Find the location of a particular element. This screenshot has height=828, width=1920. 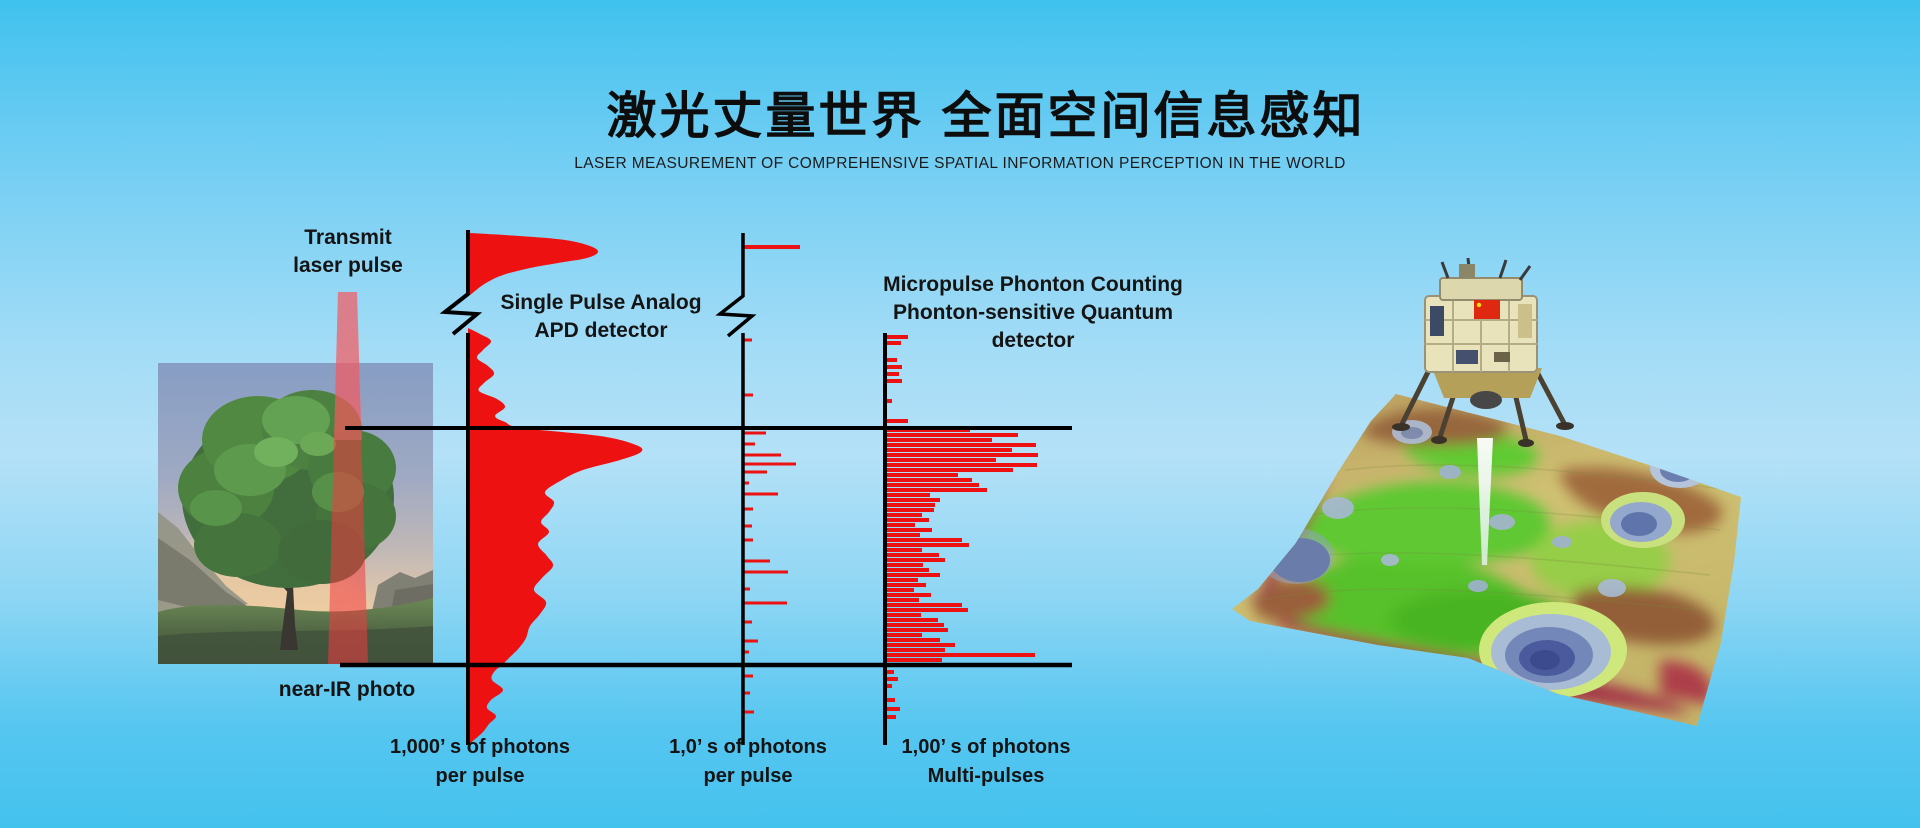

apd-detector-label: Single Pulse Analog APD detector is located at coordinates (601, 317).